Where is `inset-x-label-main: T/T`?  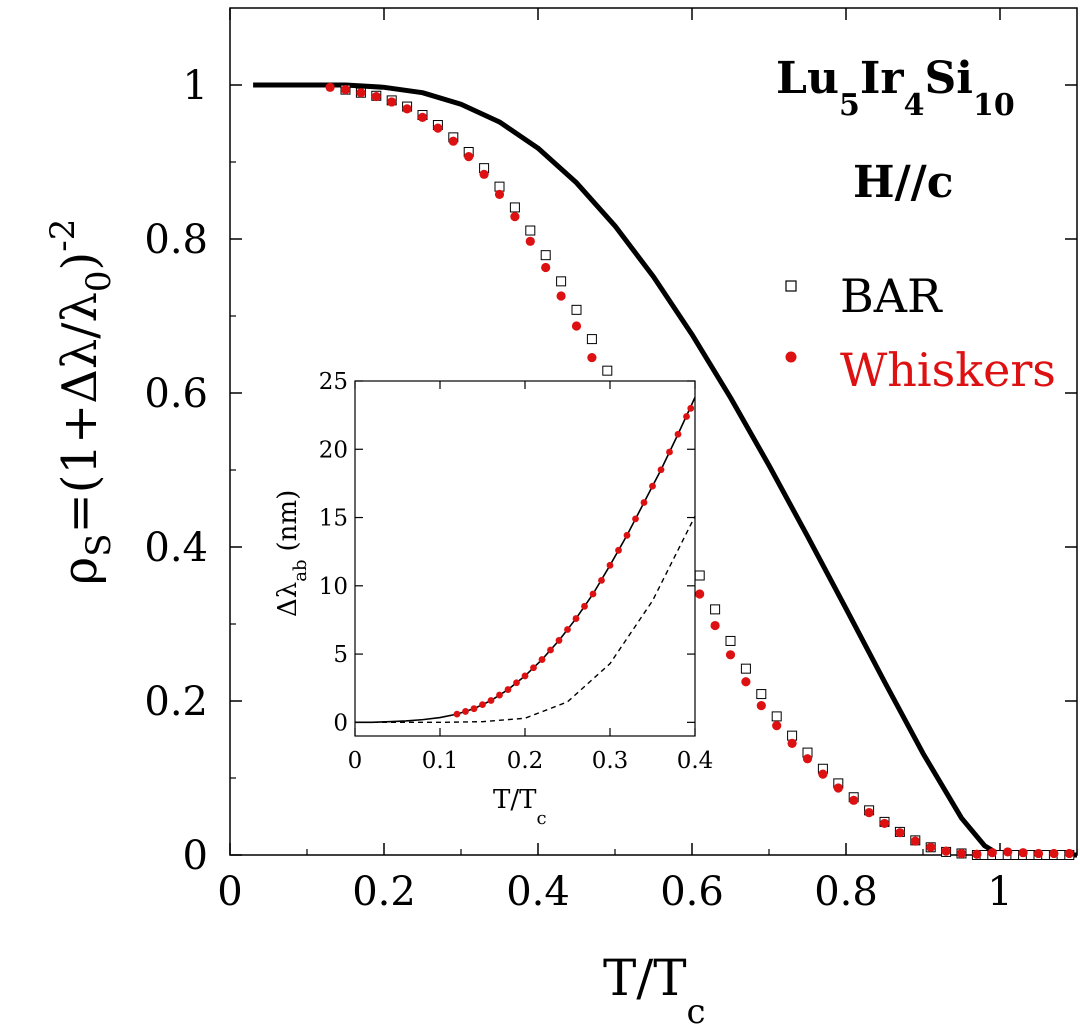
inset-x-label-main: T/T is located at coordinates (515, 800).